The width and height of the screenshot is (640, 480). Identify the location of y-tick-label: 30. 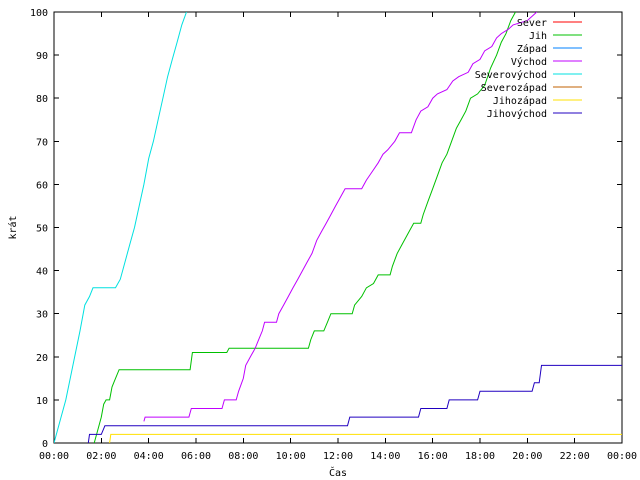
(42, 315).